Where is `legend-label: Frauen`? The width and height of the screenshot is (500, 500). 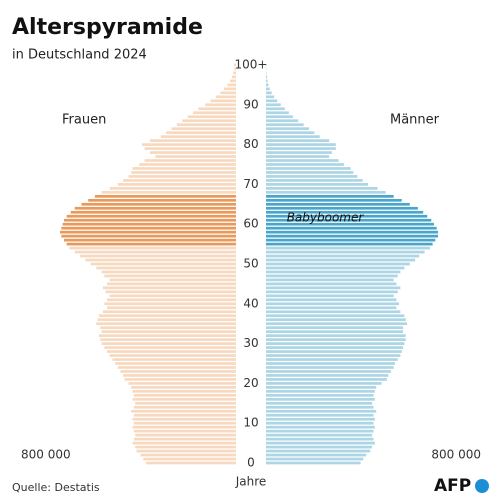 legend-label: Frauen is located at coordinates (84, 120).